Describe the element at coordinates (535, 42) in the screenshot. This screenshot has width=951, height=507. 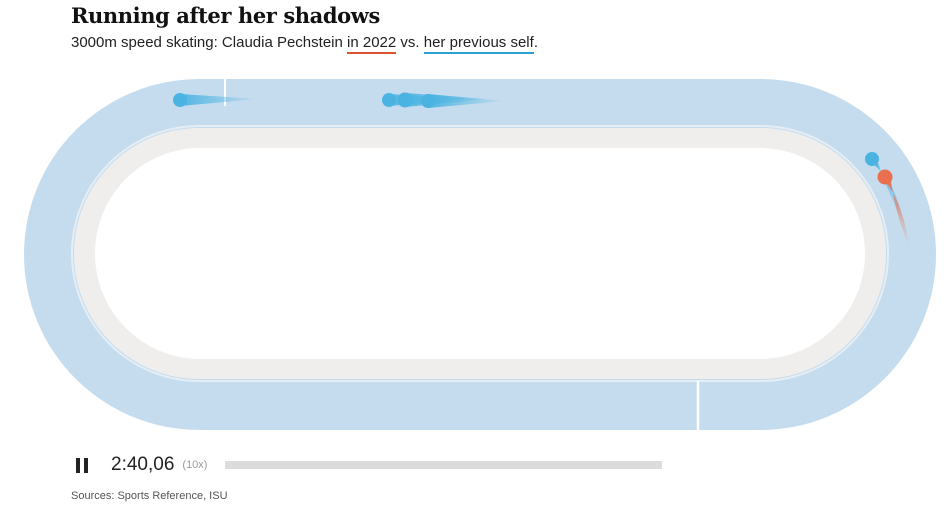
I see `subtitle-suffix: .` at that location.